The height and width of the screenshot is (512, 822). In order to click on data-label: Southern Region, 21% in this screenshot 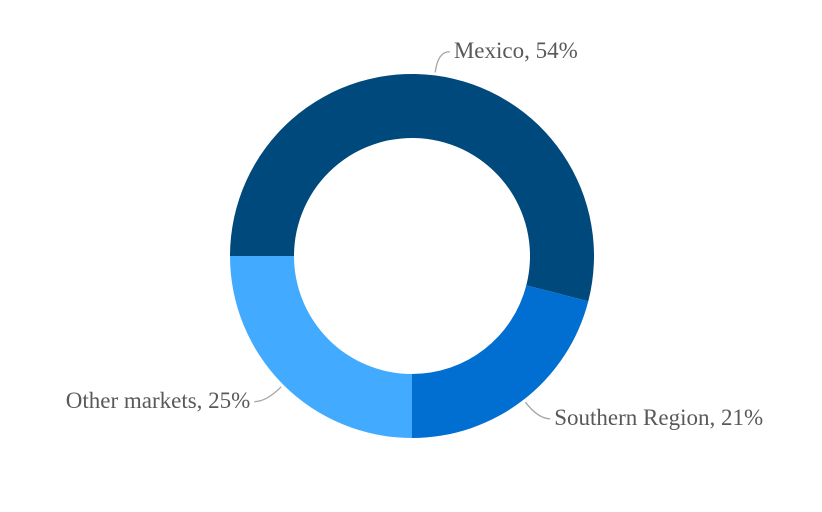, I will do `click(658, 417)`.